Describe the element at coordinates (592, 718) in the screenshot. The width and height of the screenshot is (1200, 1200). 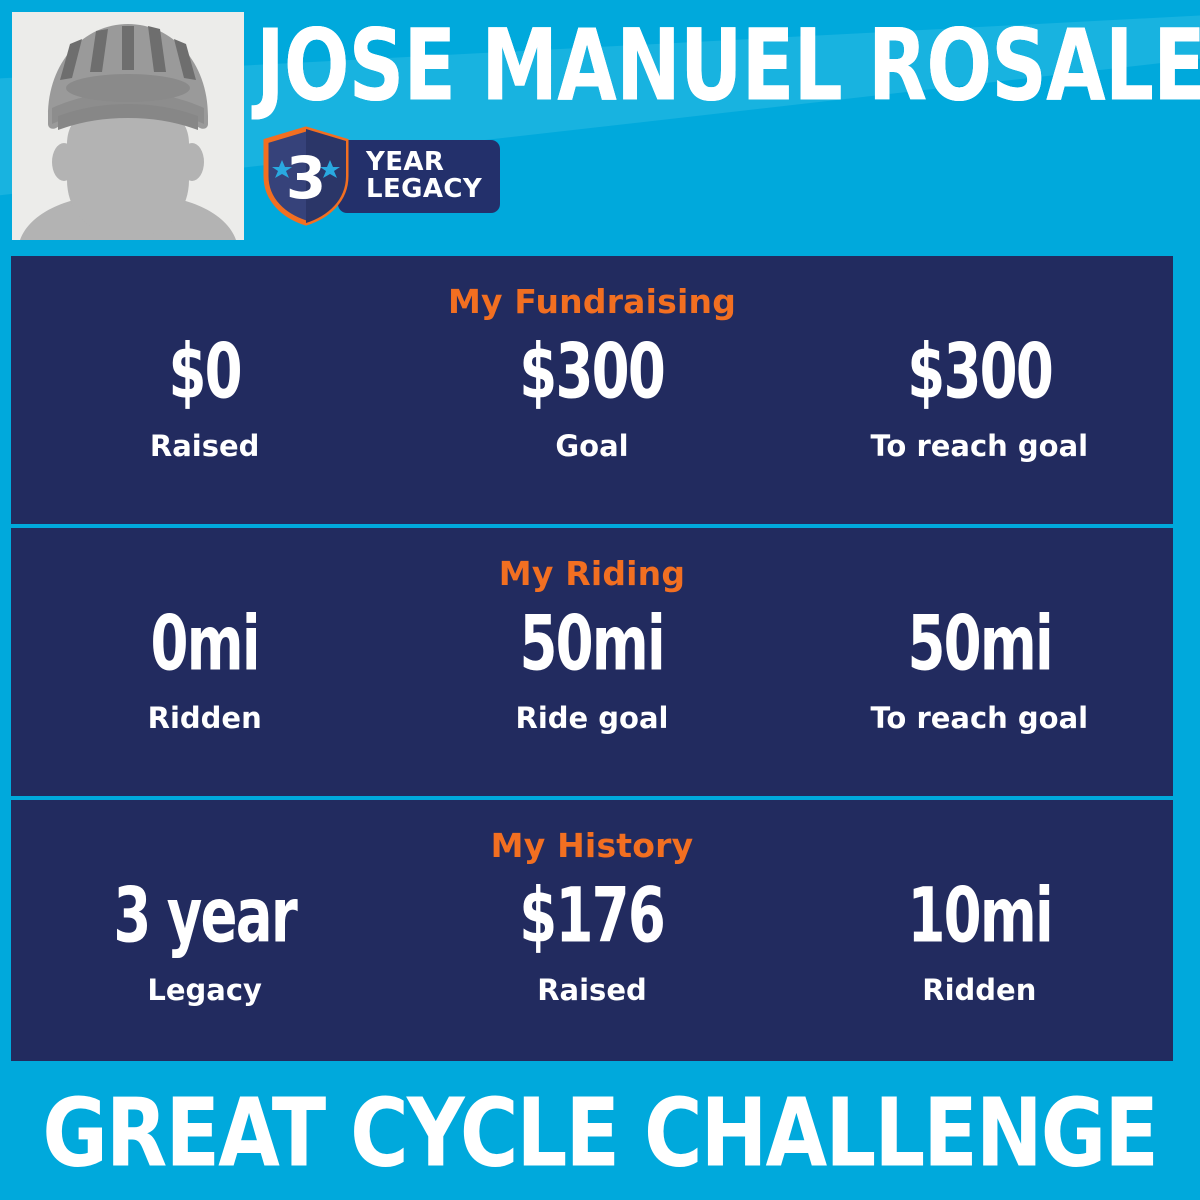
I see `stat-label: Ride goal` at that location.